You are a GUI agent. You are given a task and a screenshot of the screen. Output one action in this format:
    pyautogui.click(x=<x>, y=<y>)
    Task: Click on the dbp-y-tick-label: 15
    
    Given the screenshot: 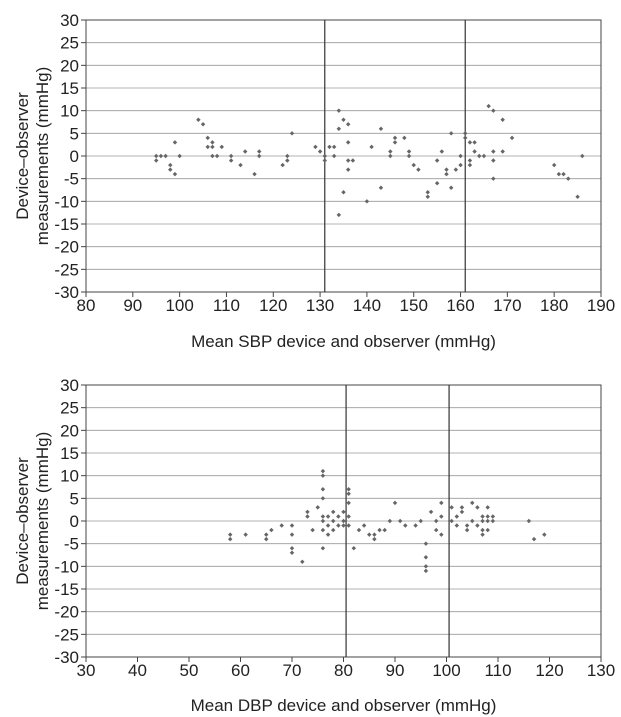 What is the action you would take?
    pyautogui.click(x=69, y=453)
    